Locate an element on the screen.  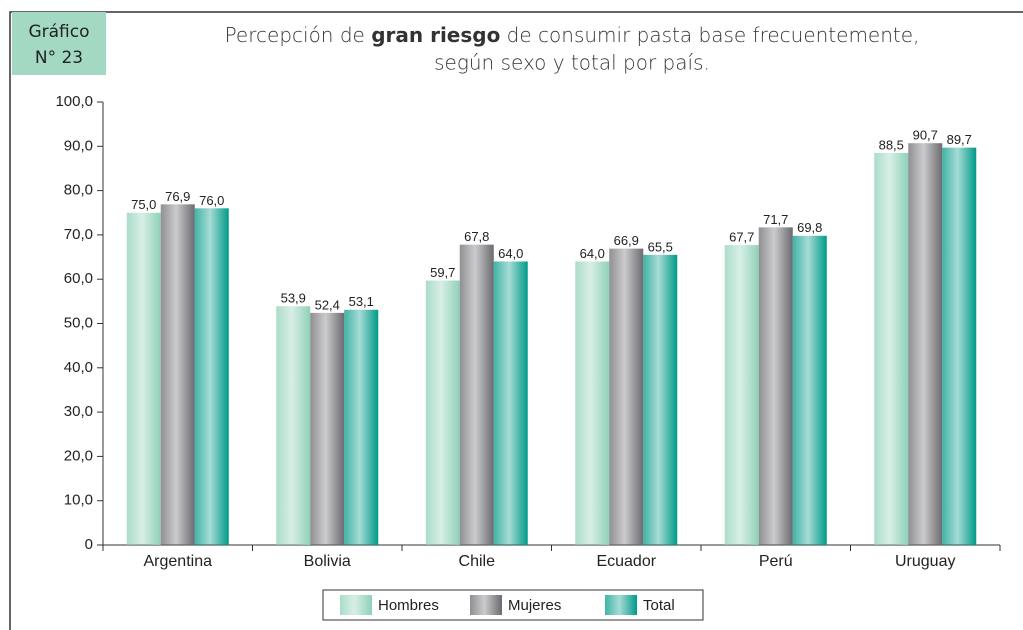
badge-line: Gráfico is located at coordinates (58, 32).